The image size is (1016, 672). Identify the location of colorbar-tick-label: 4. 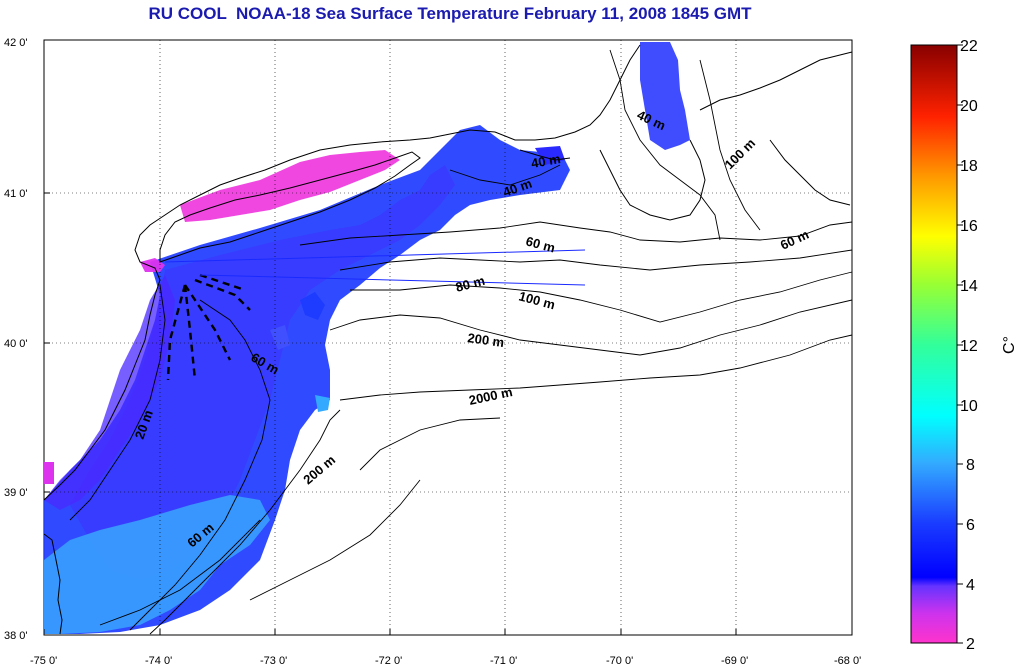
(970, 585).